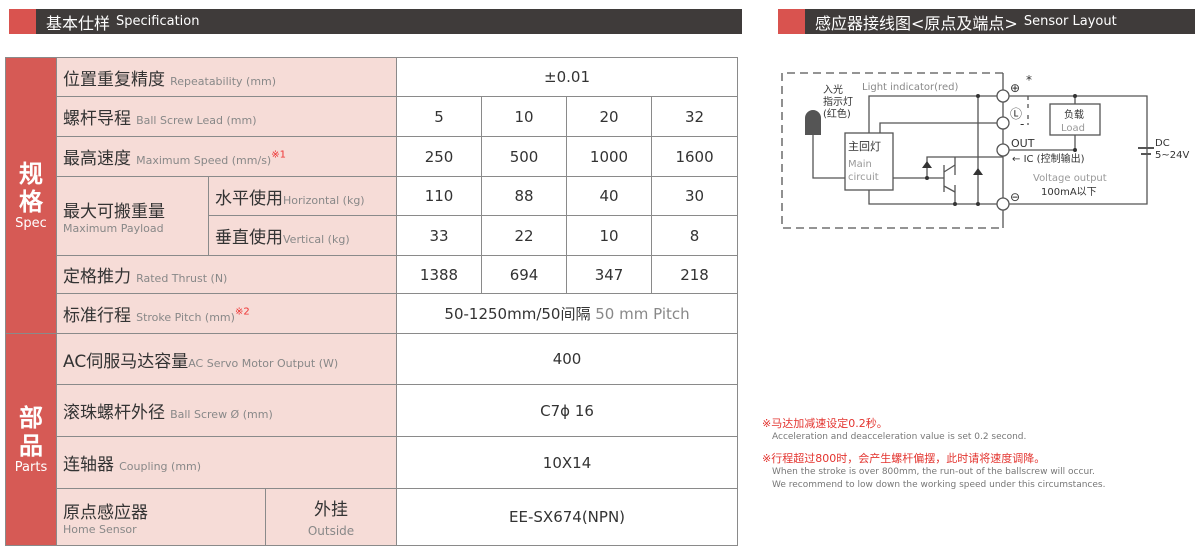 The image size is (1200, 553). I want to click on svg-text: DC, so click(1162, 143).